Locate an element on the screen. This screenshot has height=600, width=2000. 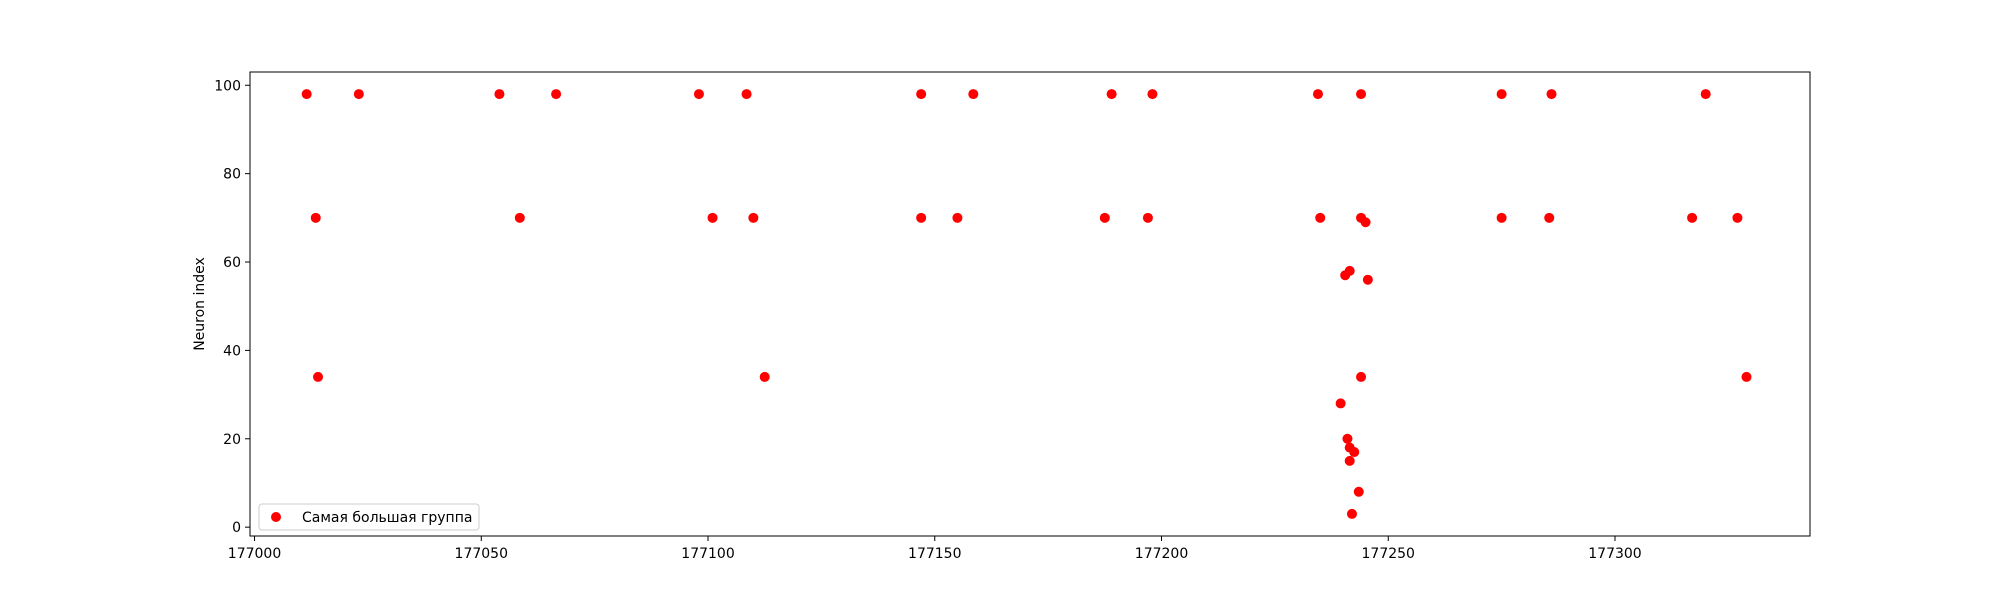
legend-marker is located at coordinates (276, 517).